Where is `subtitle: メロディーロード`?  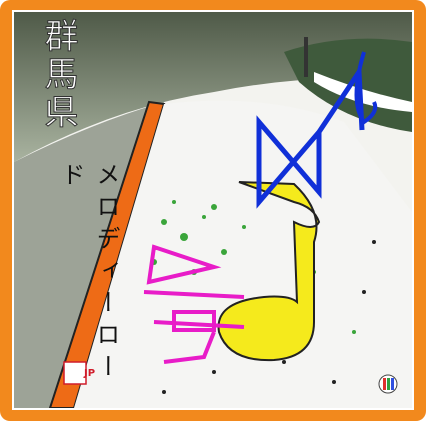
subtitle: メロディーロード is located at coordinates (88, 274).